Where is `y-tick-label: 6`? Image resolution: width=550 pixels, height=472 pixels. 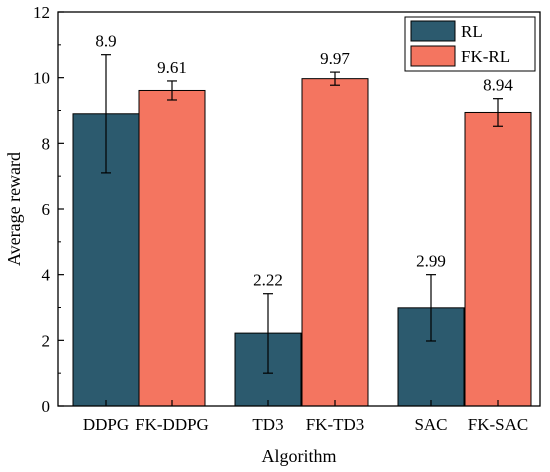
y-tick-label: 6 is located at coordinates (46, 209).